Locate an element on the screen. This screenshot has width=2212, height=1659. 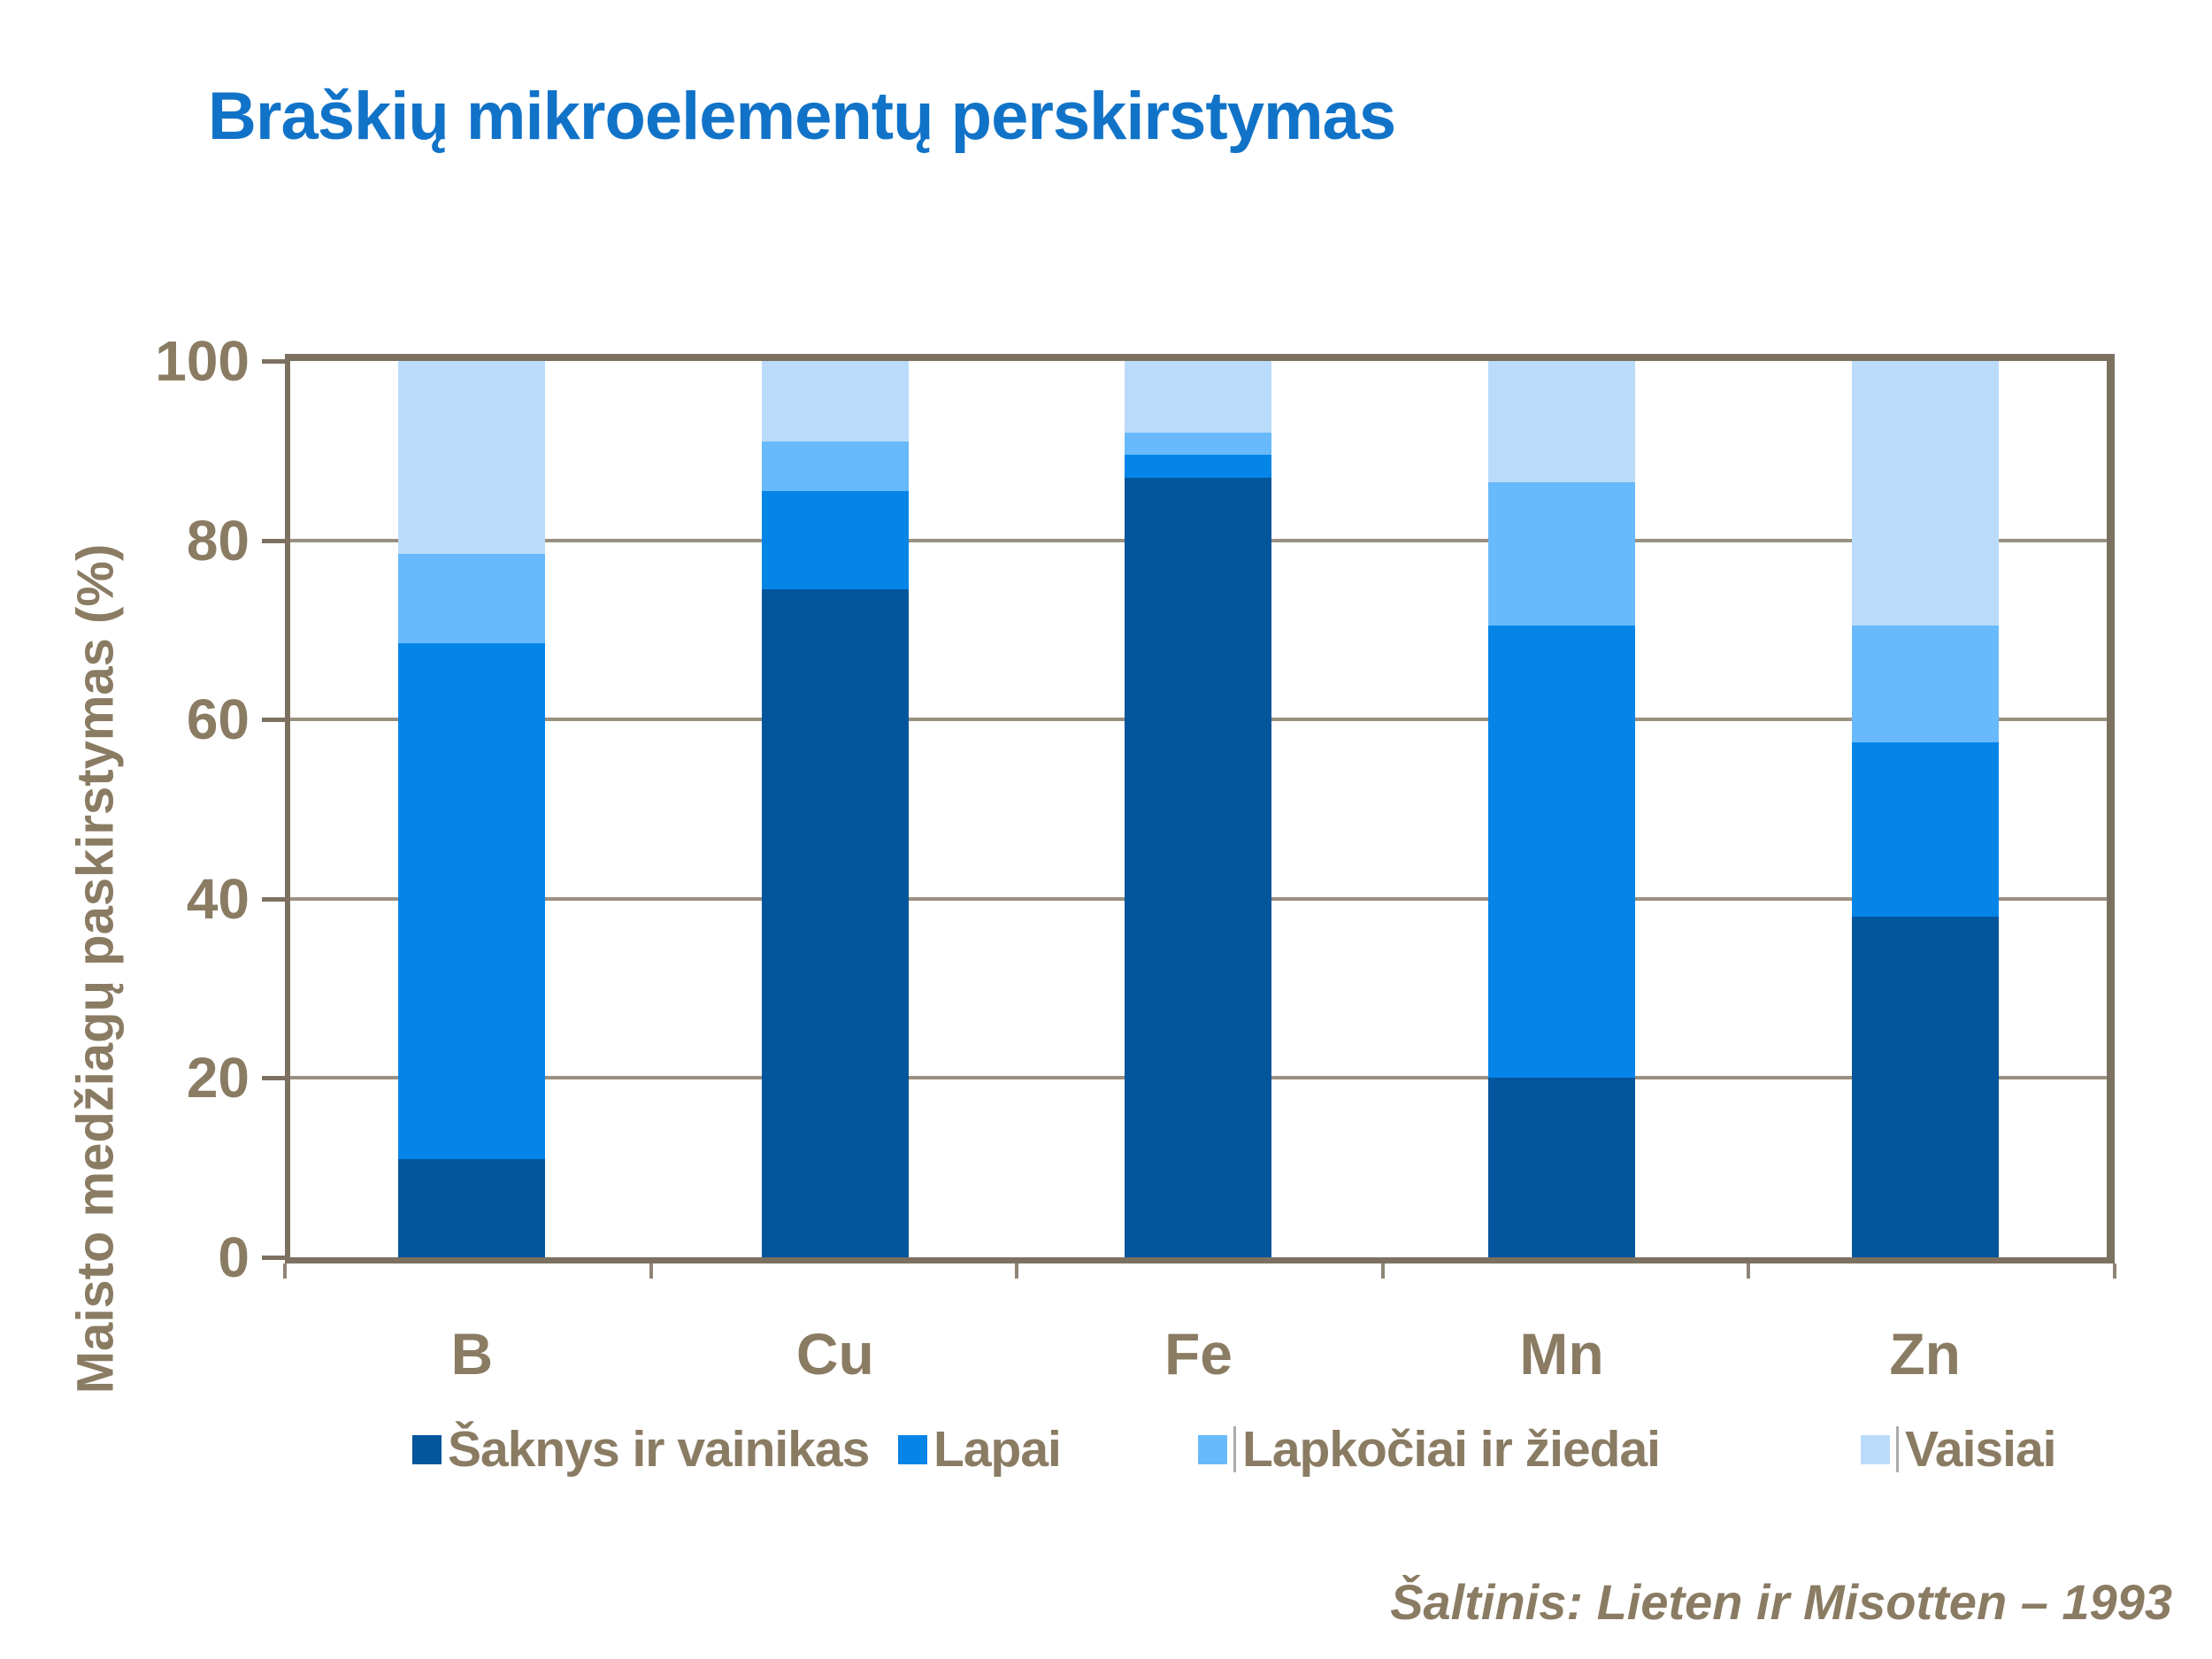
legend-item: Lapkočiai ir žiedai is located at coordinates (1430, 1449).